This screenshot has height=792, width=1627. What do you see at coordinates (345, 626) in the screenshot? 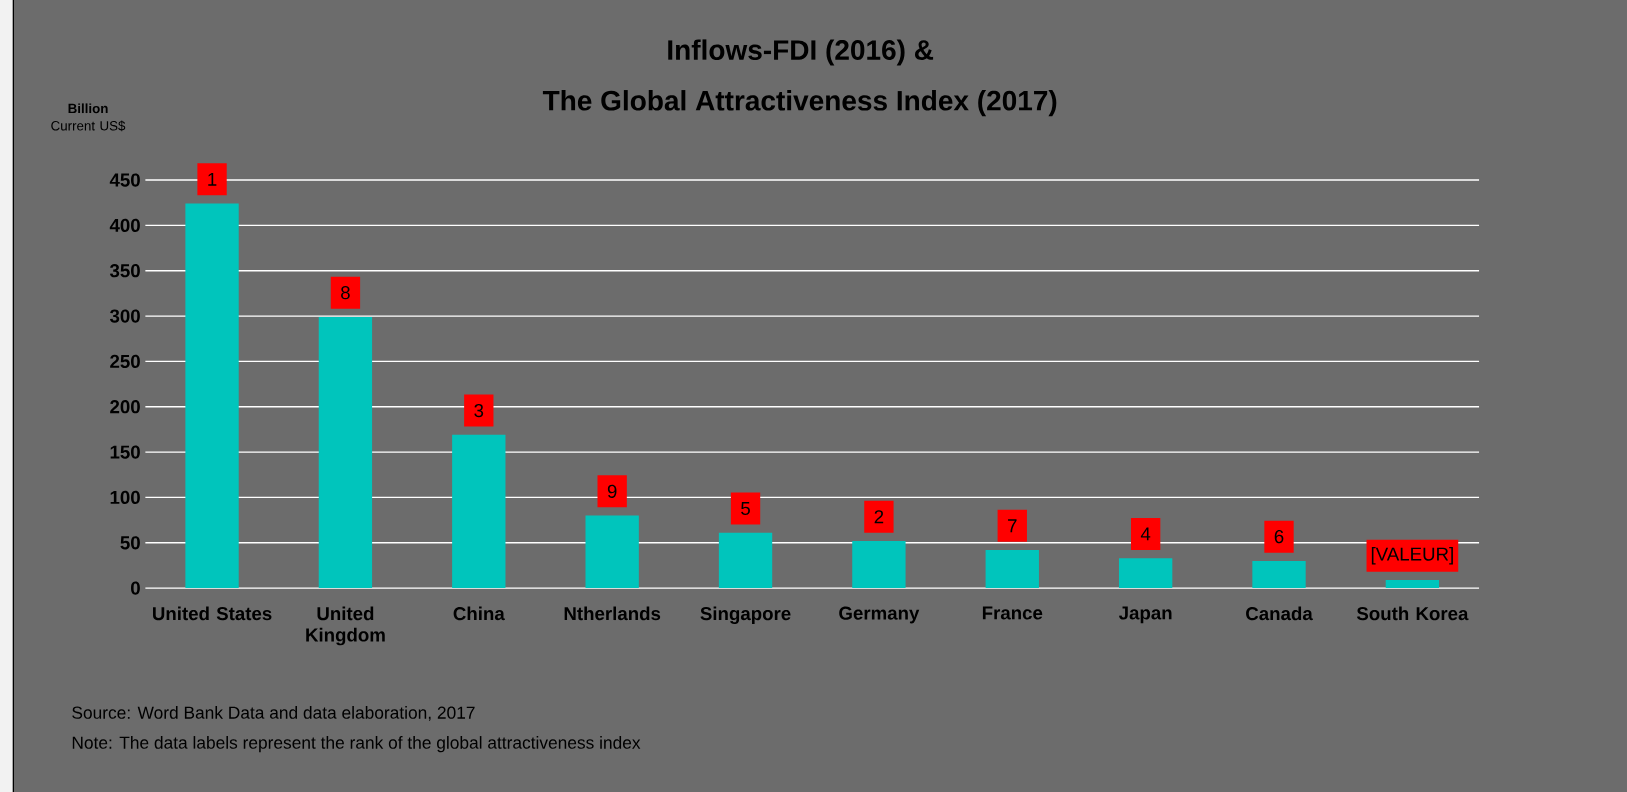
I see `x-tick-label: United Kingdom` at bounding box center [345, 626].